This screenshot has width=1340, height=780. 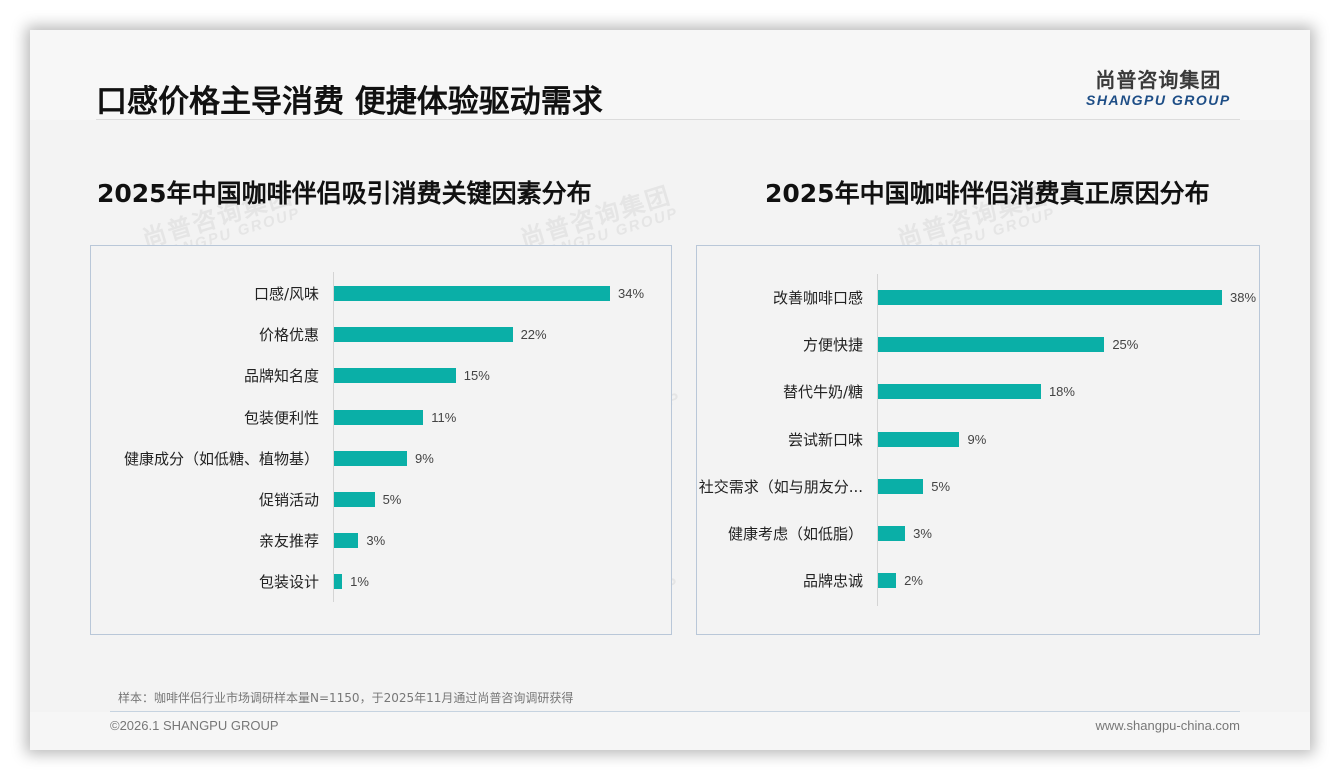 I want to click on bar-row: 品牌知名度, so click(x=212, y=376).